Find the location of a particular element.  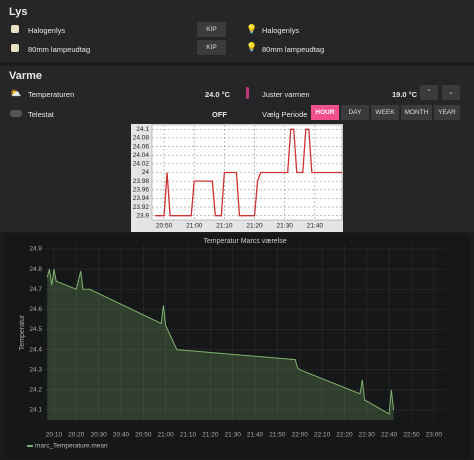

lys-panel is located at coordinates (237, 31).